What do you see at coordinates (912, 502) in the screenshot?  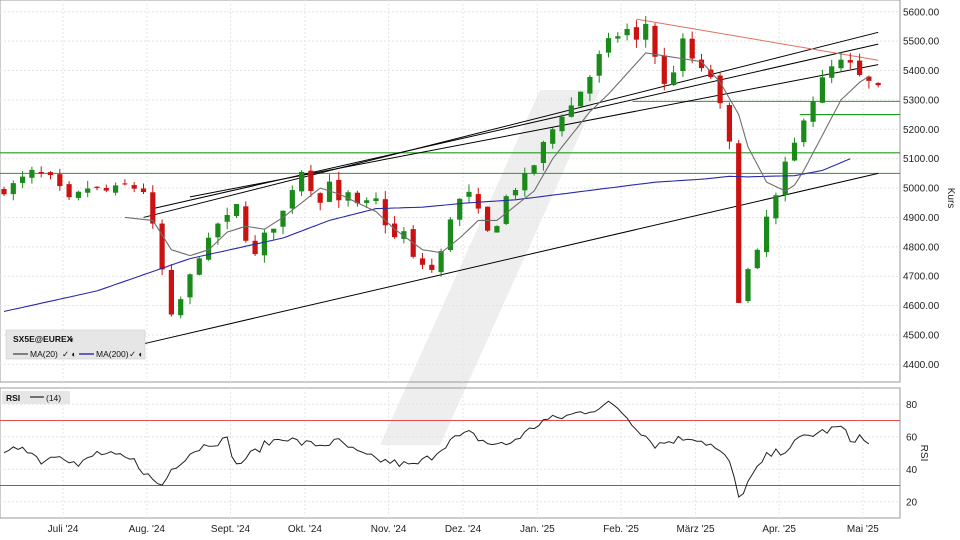 I see `rsi-y-tick-label: 20` at bounding box center [912, 502].